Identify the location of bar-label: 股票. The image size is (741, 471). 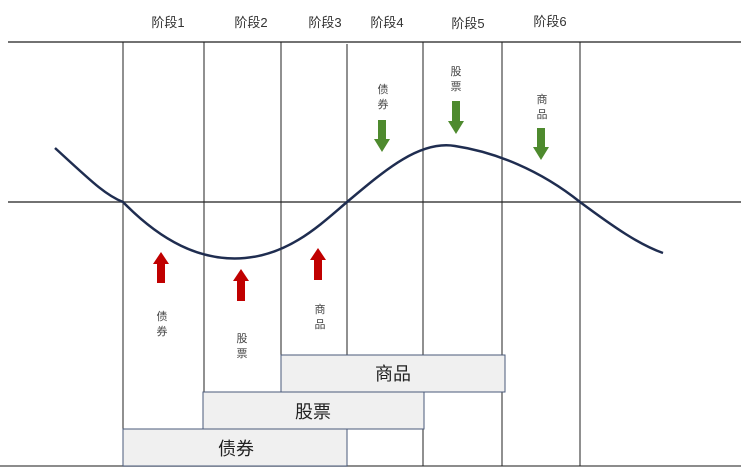
(313, 412).